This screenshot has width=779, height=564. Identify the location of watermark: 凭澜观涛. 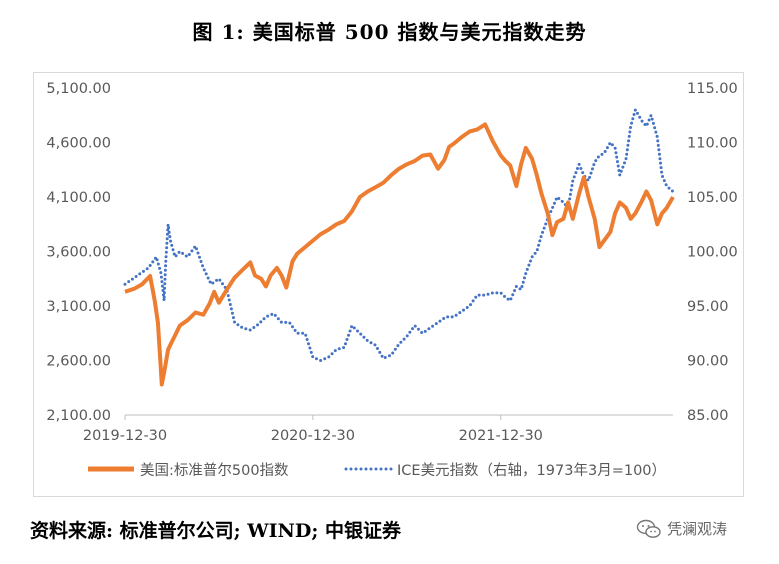
(681, 528).